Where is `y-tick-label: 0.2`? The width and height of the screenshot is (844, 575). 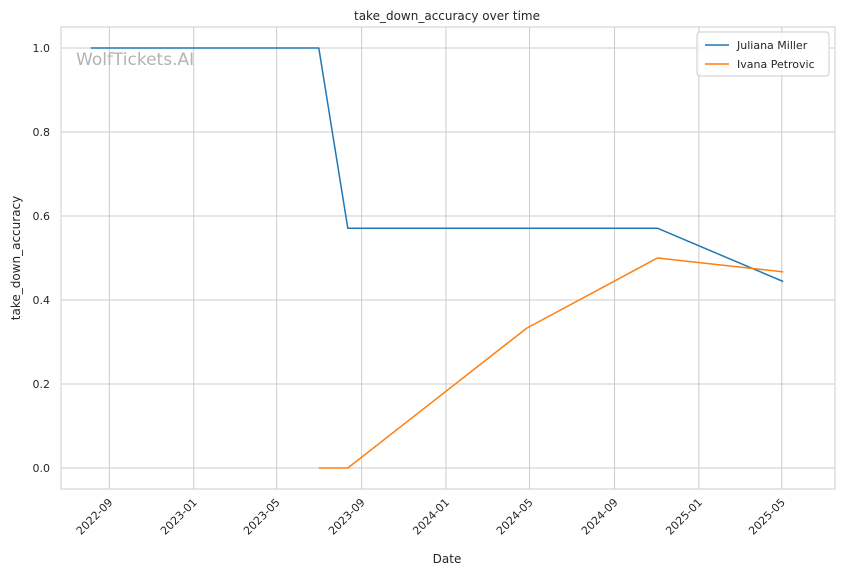 y-tick-label: 0.2 is located at coordinates (42, 384).